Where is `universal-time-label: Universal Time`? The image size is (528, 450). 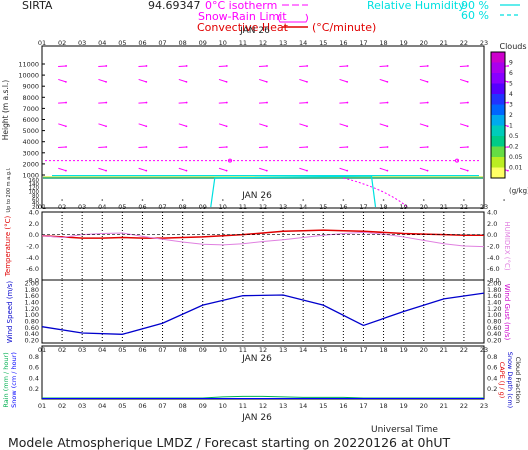 universal-time-label: Universal Time is located at coordinates (404, 430).